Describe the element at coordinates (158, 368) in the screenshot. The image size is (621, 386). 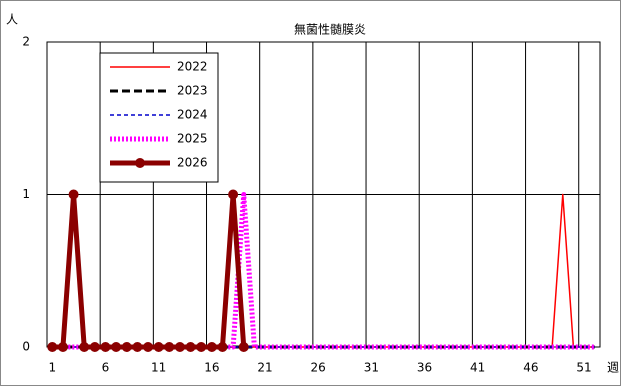
I see `x-tick-label: 11` at that location.